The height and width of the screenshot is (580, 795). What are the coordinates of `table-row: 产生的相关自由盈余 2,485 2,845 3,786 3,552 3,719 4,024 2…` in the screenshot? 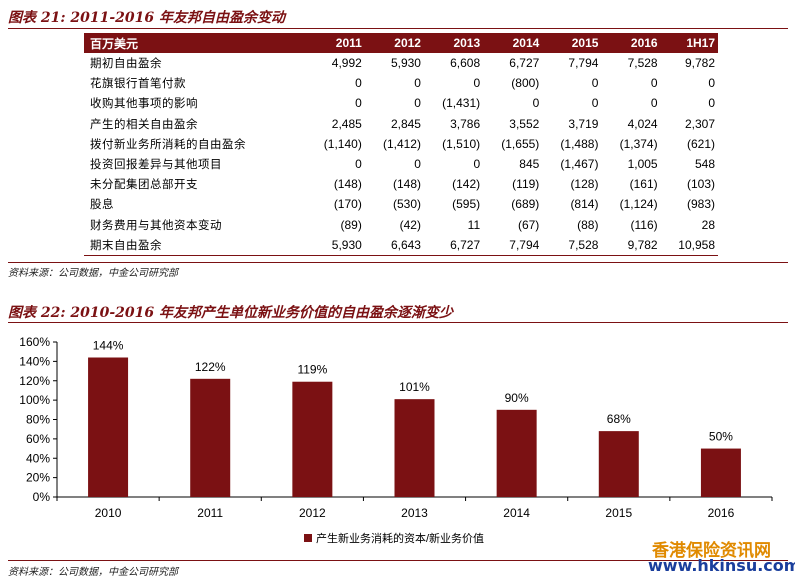 It's located at (401, 124).